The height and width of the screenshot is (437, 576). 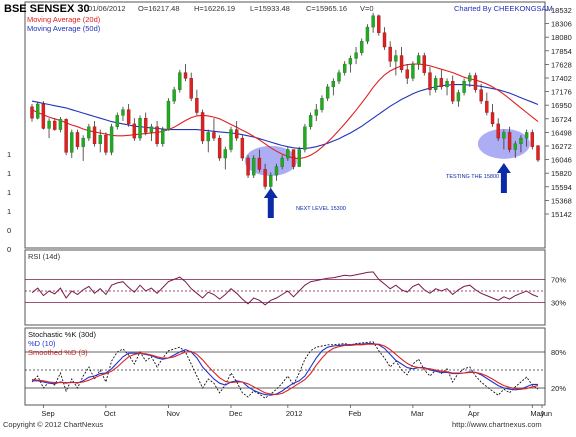 What do you see at coordinates (294, 413) in the screenshot?
I see `x-tick-label: 2012` at bounding box center [294, 413].